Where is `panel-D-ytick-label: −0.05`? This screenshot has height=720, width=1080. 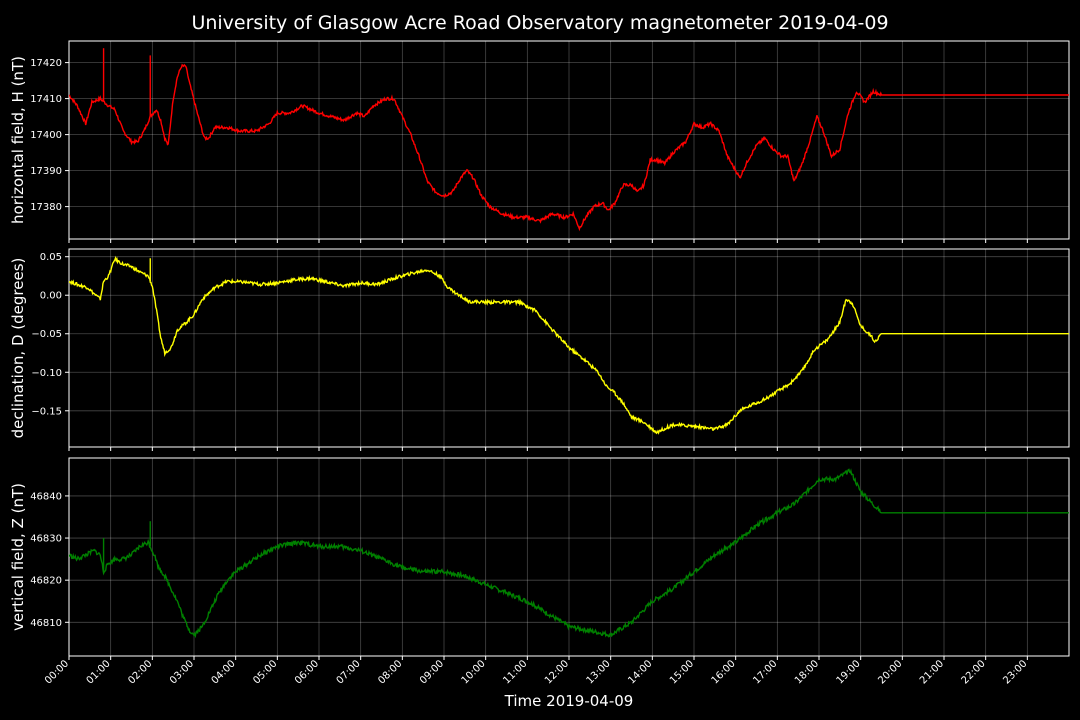
panel-D-ytick-label: −0.05 is located at coordinates (46, 334).